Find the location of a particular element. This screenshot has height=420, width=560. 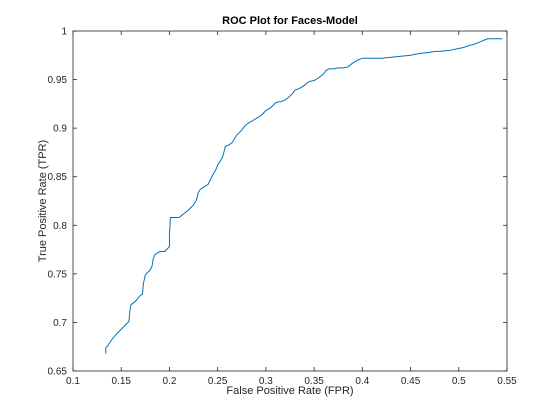

y-tick-label: 0.65 is located at coordinates (58, 372).